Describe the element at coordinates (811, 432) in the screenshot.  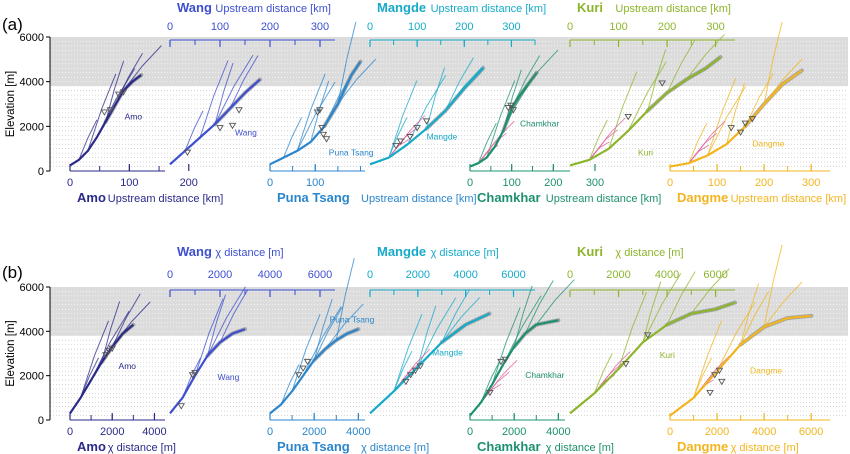
I see `distance-tick-label: 6000` at that location.